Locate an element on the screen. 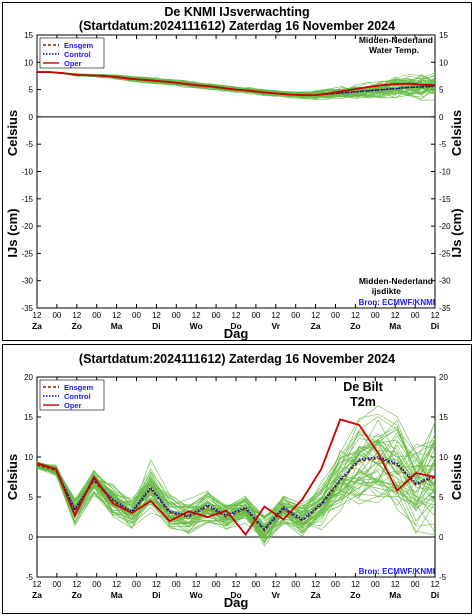 This screenshot has height=616, width=474. y-axis-title-left: IJs (cm) is located at coordinates (12, 232).